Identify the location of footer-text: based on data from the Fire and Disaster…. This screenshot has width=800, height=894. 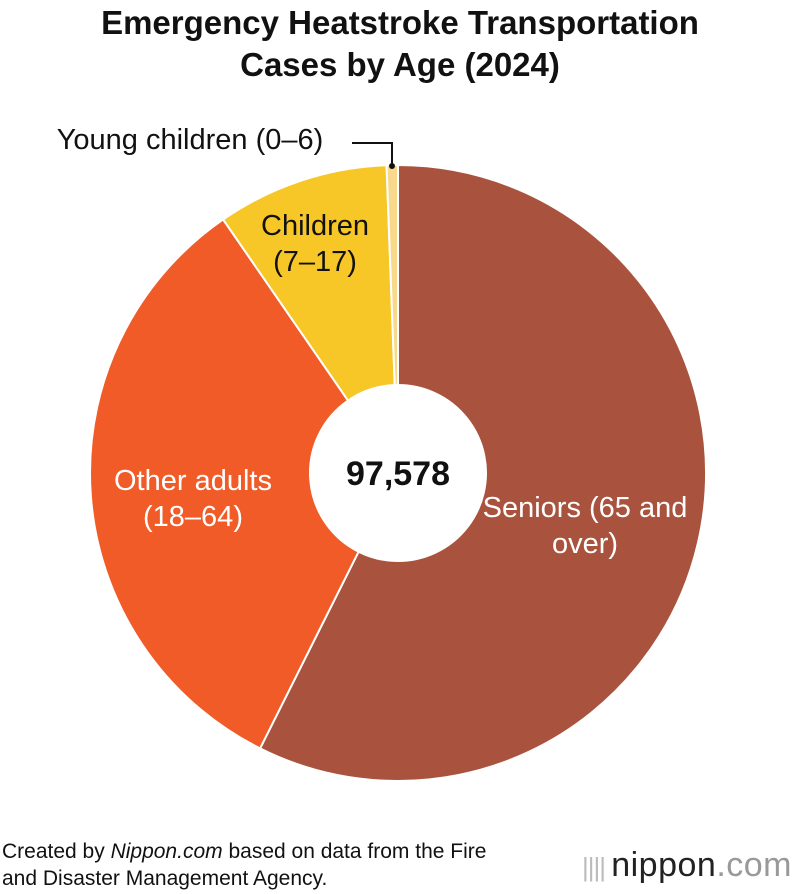
(244, 865).